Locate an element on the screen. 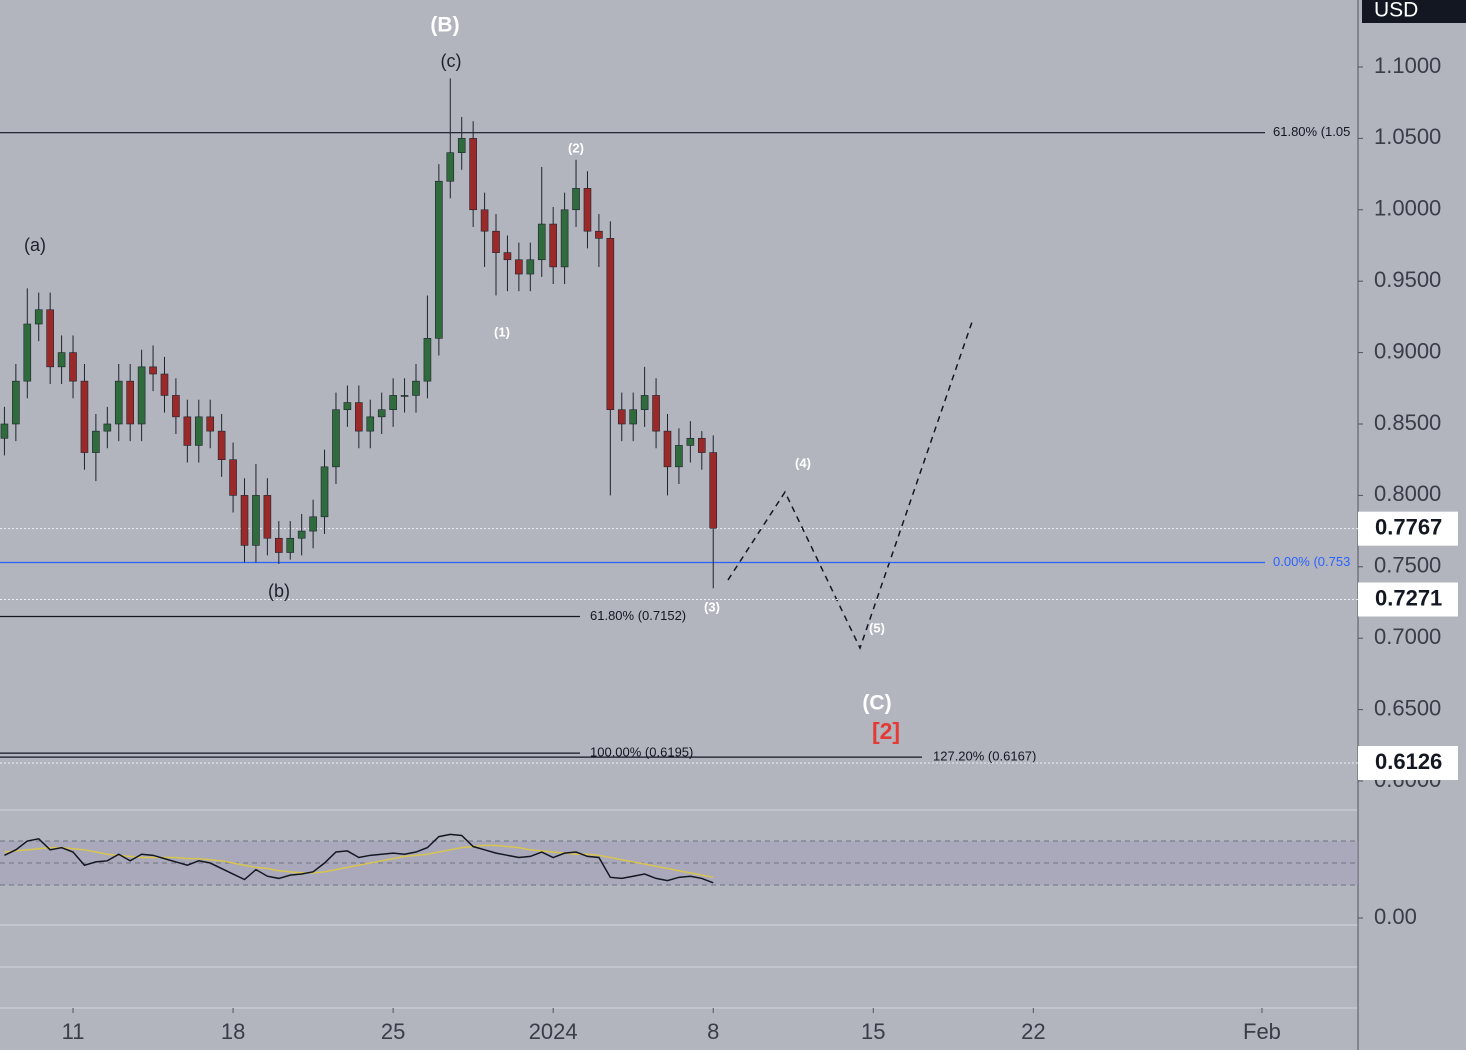  y-tick-label: 0.9500 is located at coordinates (1407, 279).